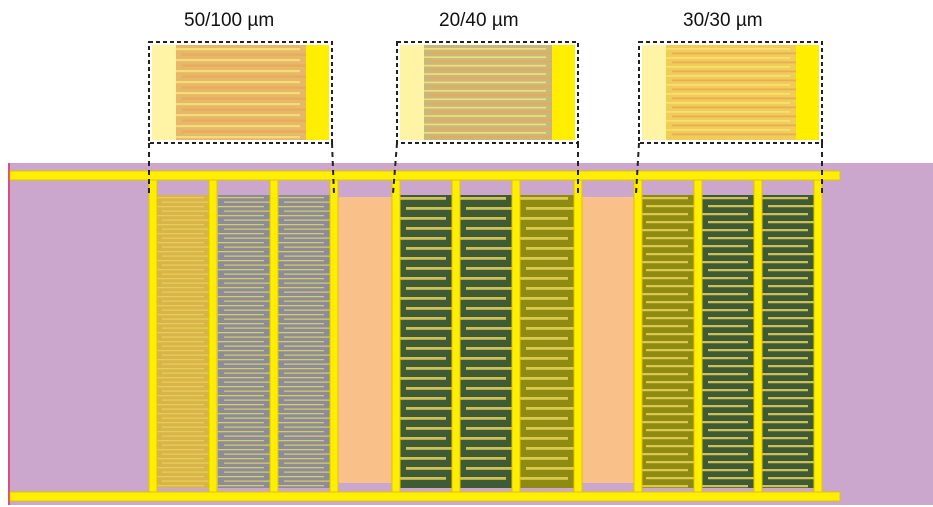  I want to click on pattern-block-2-fingers, so click(244, 342).